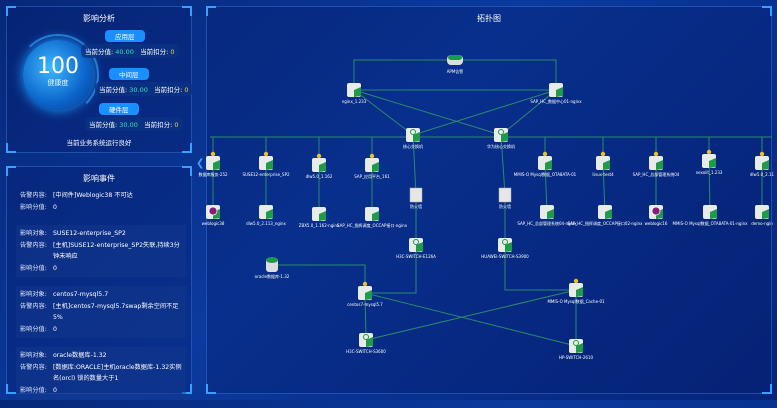 This screenshot has width=777, height=408. What do you see at coordinates (319, 225) in the screenshot?
I see `node-label: ZBX5.0_1.162-nginx` at bounding box center [319, 225].